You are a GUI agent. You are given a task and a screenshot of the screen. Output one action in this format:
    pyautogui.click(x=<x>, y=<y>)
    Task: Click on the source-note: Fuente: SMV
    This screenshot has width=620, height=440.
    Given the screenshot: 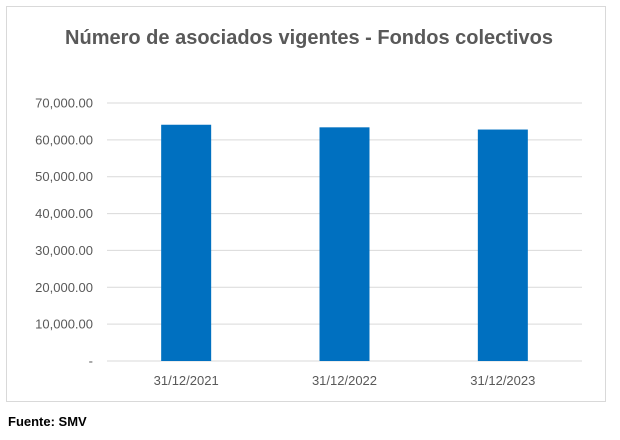 What is the action you would take?
    pyautogui.click(x=47, y=421)
    